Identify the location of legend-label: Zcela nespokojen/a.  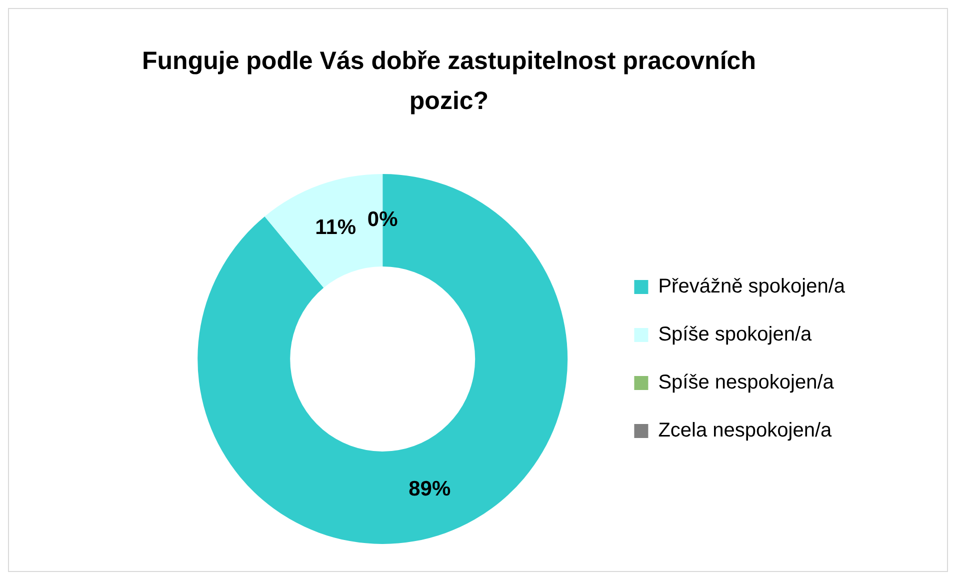
(745, 431).